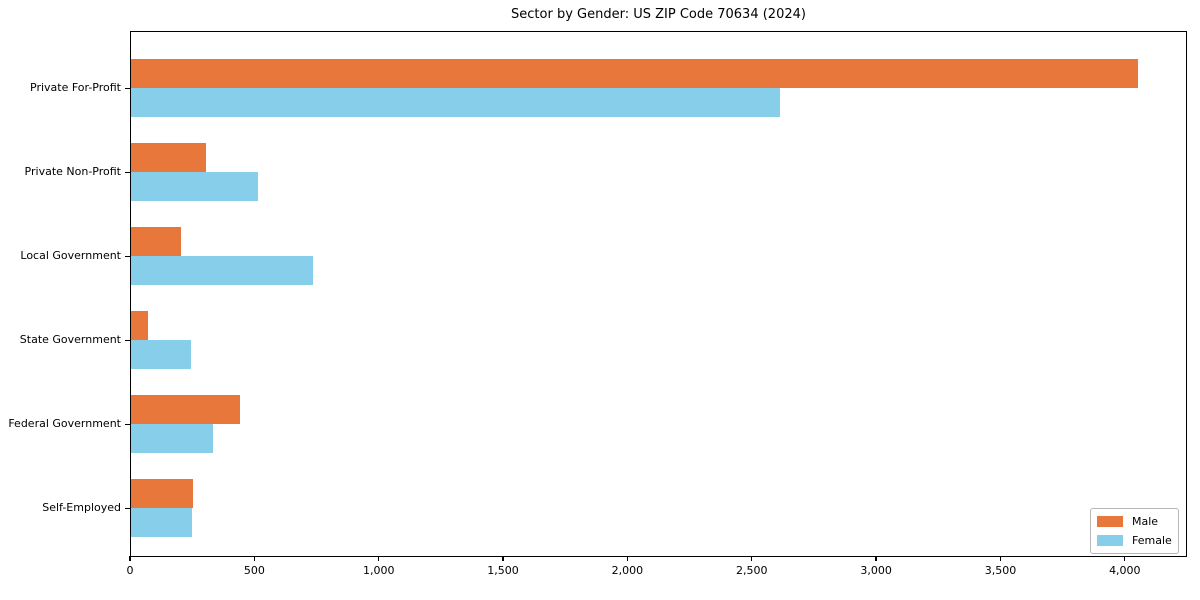  I want to click on y-axis-label: Private For-Profit, so click(75, 87).